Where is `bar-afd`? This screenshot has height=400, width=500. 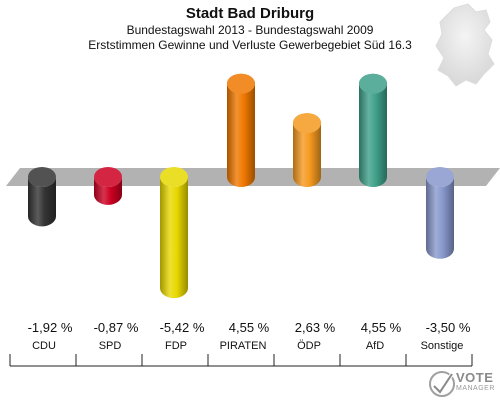 bar-afd is located at coordinates (373, 130).